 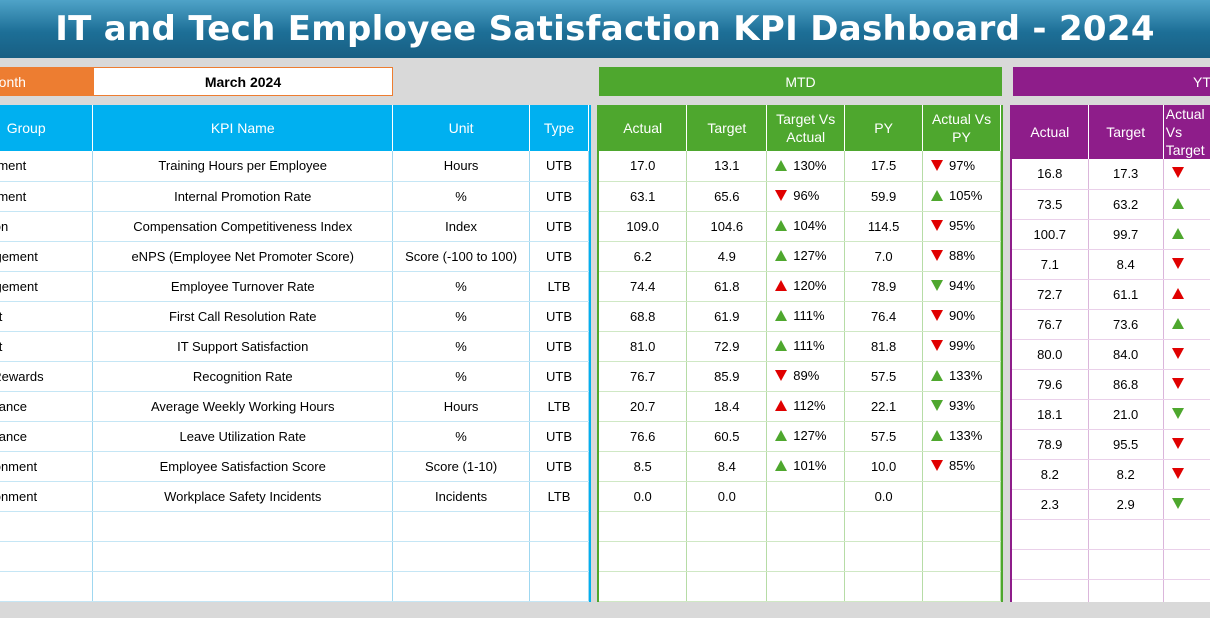 What do you see at coordinates (806, 376) in the screenshot?
I see `mtd-target-vs-actual-cell: 89%` at bounding box center [806, 376].